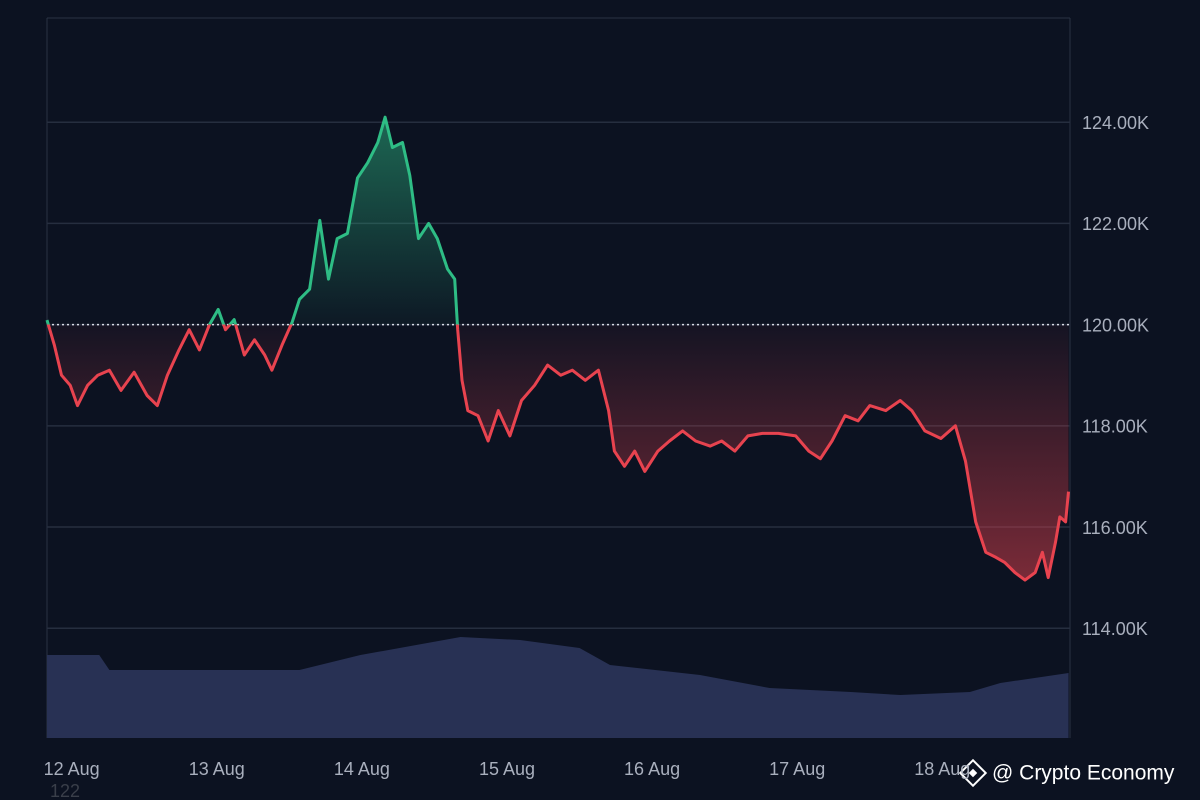 This screenshot has width=1200, height=800. Describe the element at coordinates (72, 769) in the screenshot. I see `x-tick-label: 12 Aug` at that location.